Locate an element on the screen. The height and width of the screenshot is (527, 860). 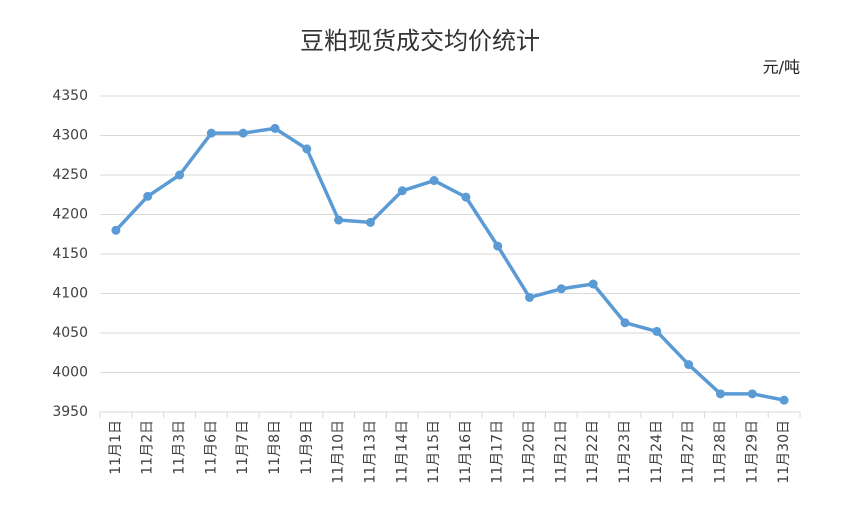
x-tick-label: 11月20日 is located at coordinates (530, 452).